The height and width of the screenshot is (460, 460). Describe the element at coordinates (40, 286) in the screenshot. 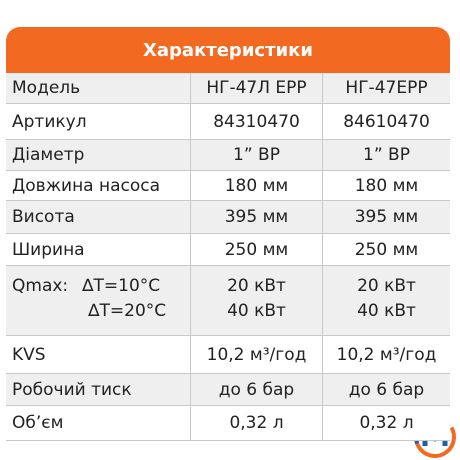

I see `row-label: Qmax:` at that location.